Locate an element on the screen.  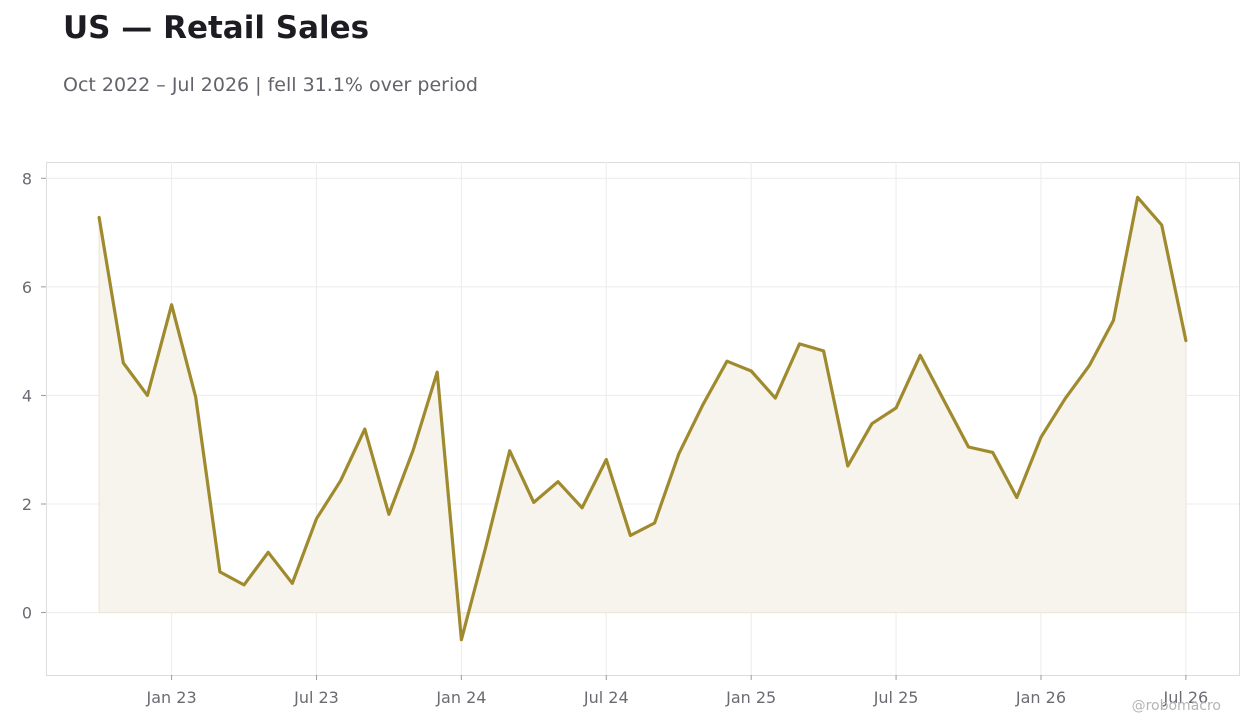
watermark: @robomacro is located at coordinates (1176, 706).